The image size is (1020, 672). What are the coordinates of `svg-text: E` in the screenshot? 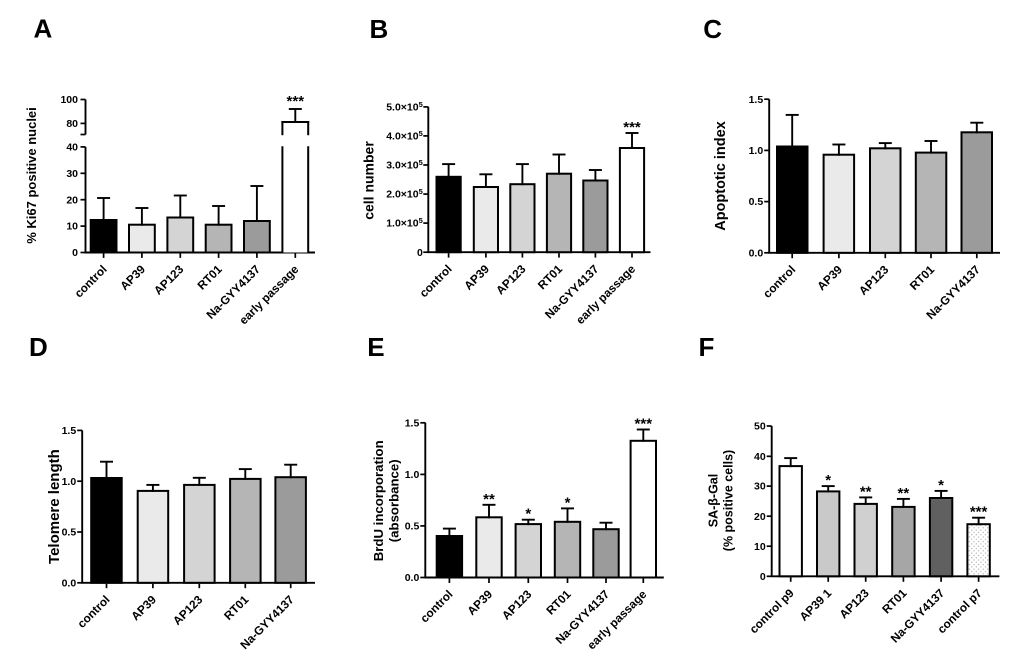 It's located at (375, 347).